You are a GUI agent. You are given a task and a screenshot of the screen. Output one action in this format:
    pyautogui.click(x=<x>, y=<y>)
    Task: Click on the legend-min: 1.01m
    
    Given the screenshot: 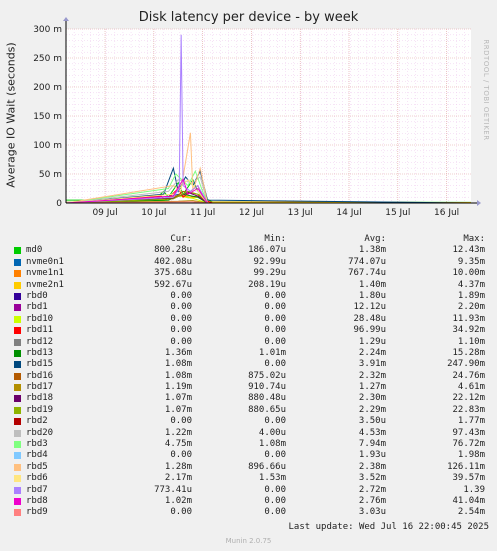 What is the action you would take?
    pyautogui.click(x=272, y=352)
    